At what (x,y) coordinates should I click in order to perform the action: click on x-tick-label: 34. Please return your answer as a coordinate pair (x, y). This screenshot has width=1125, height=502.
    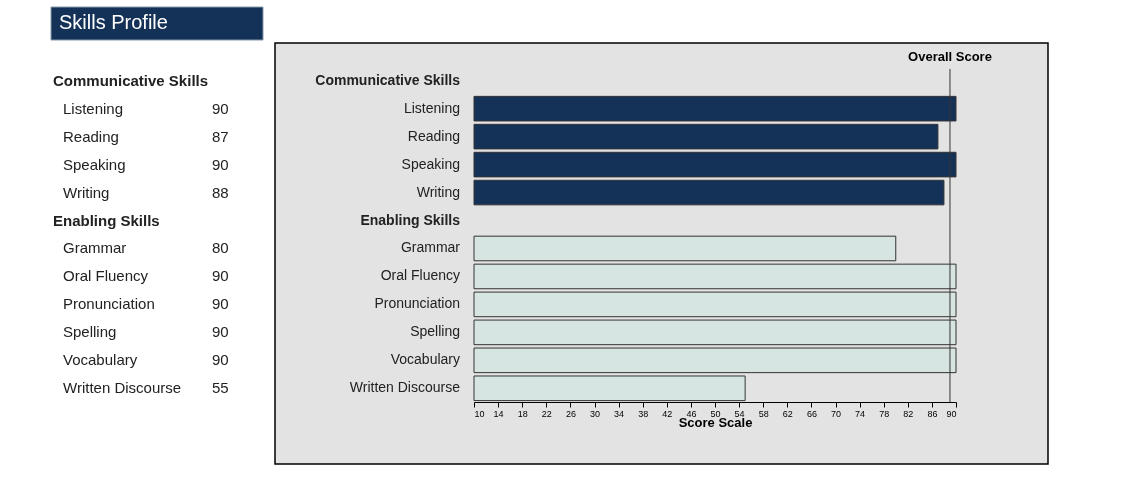
    Looking at the image, I should click on (619, 413).